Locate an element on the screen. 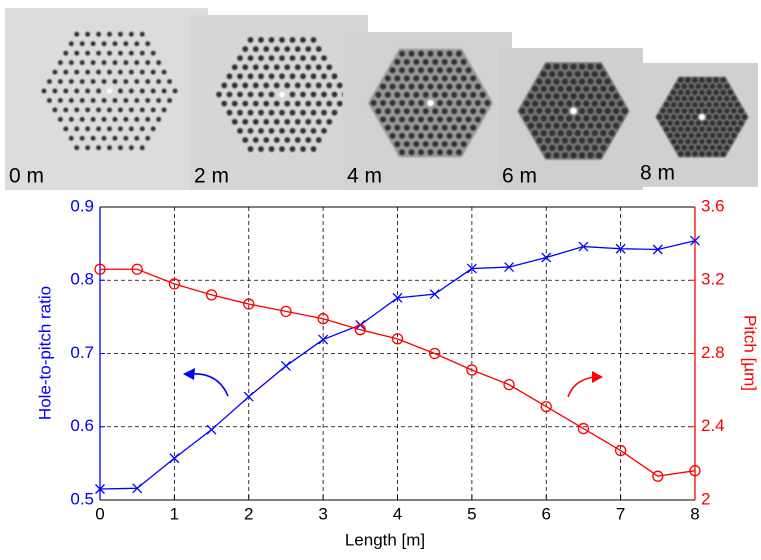  photo is located at coordinates (106, 99).